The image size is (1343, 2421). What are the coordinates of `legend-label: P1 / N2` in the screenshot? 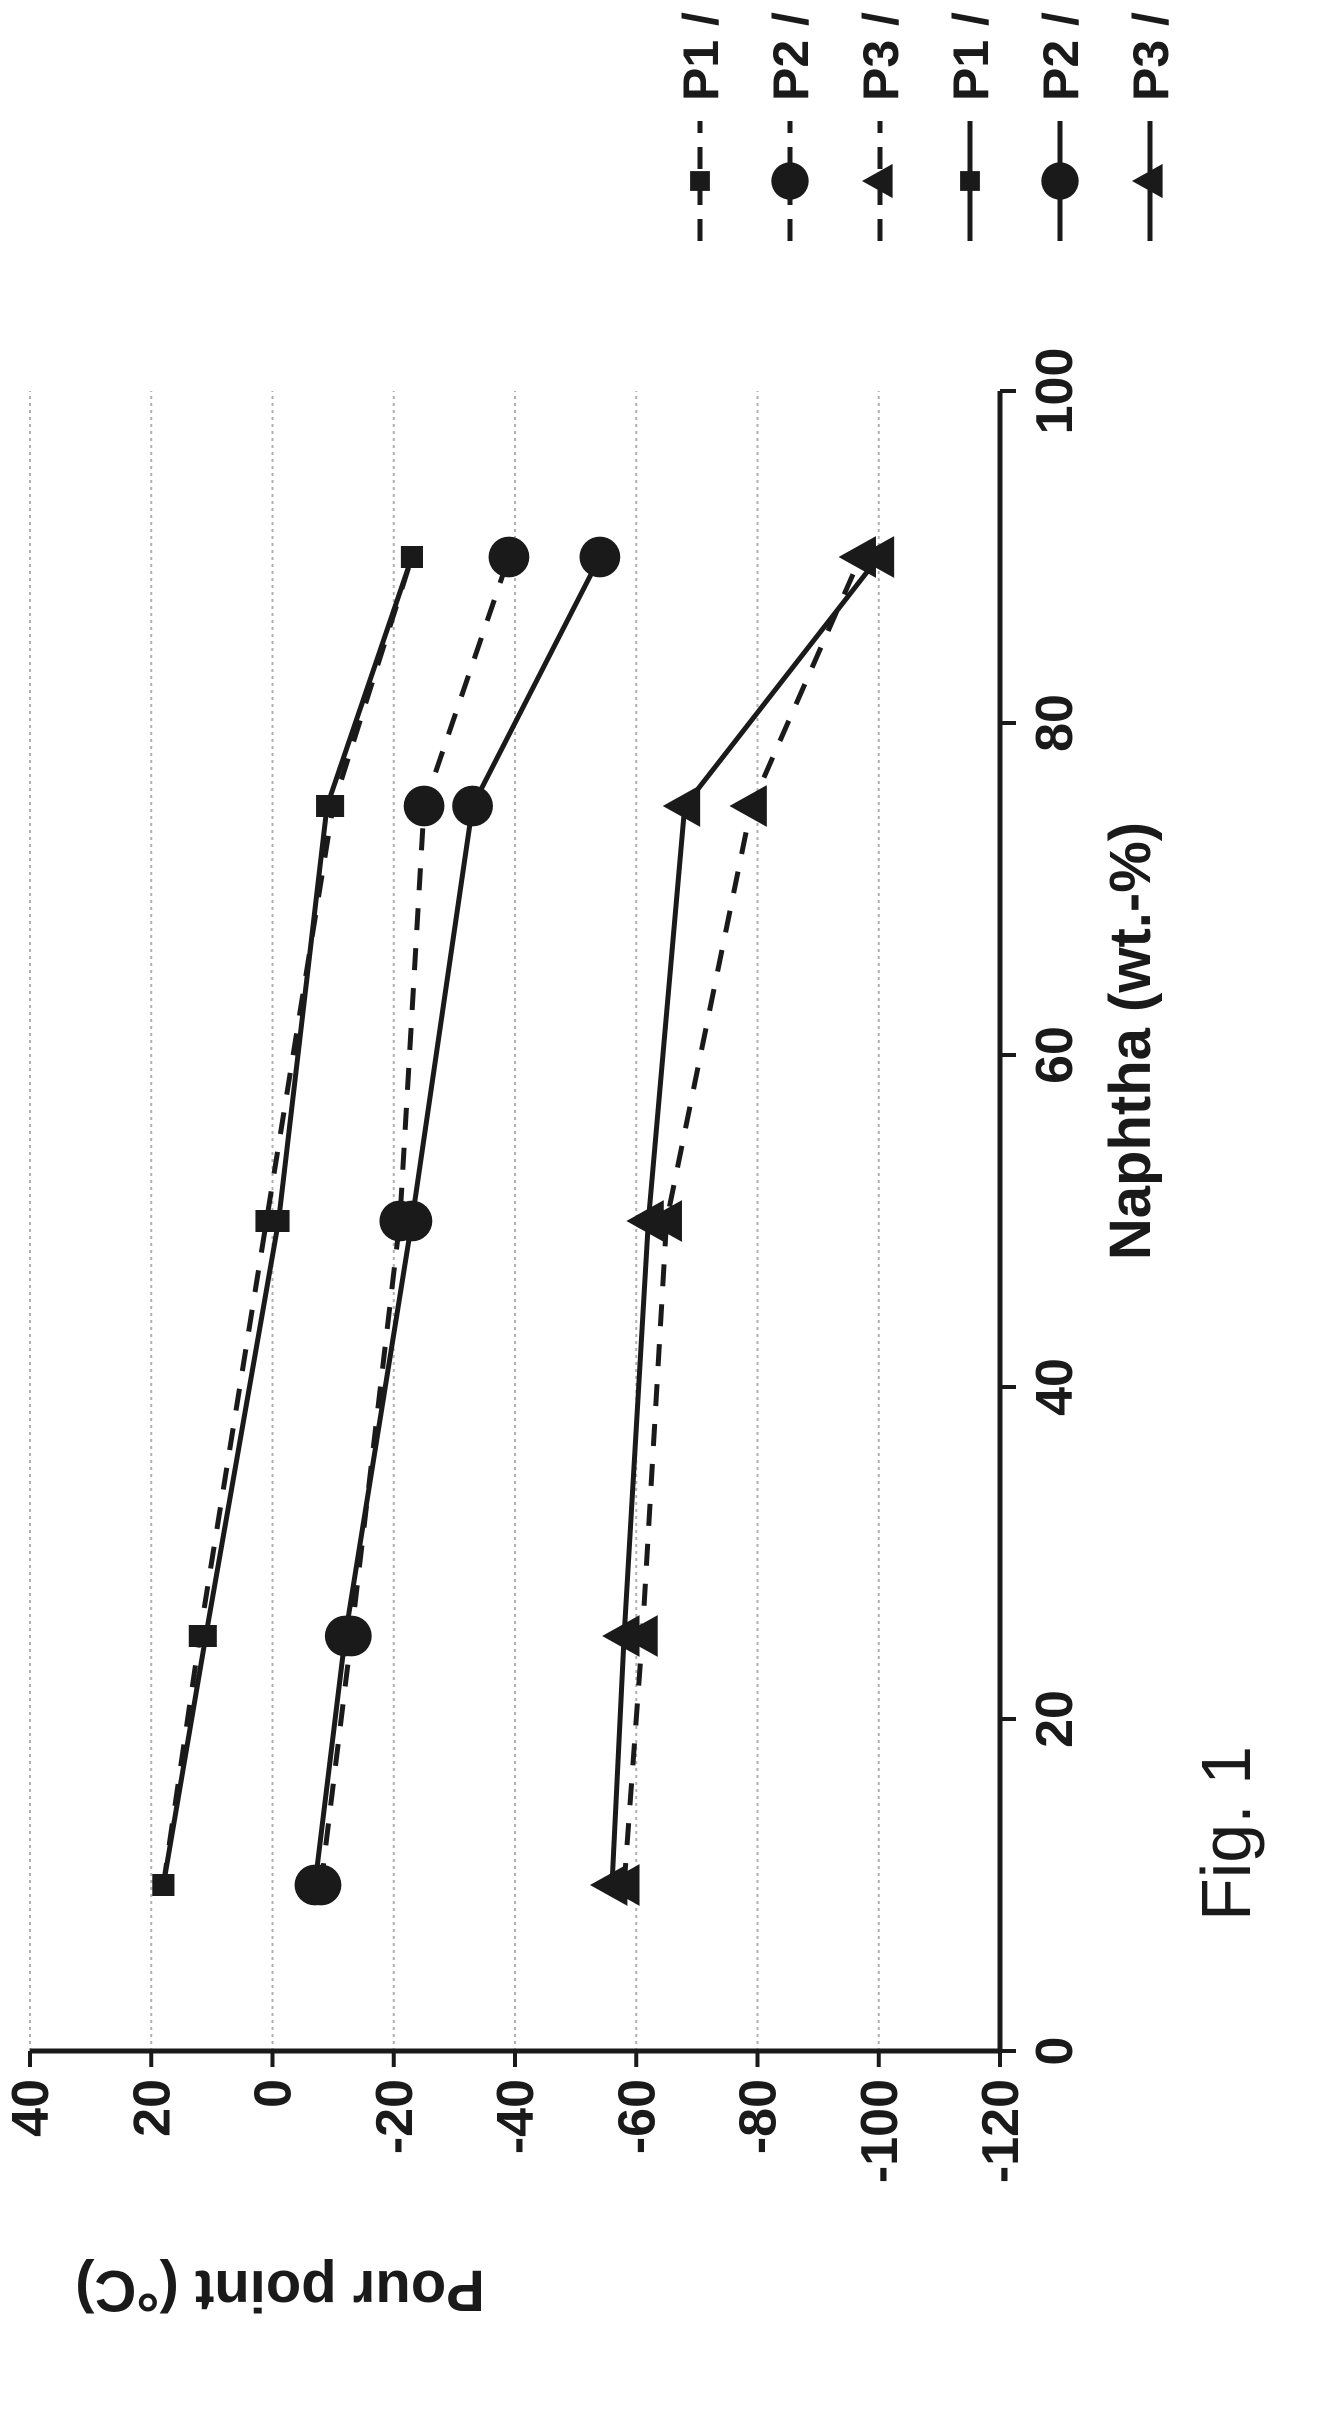 It's located at (701, 50).